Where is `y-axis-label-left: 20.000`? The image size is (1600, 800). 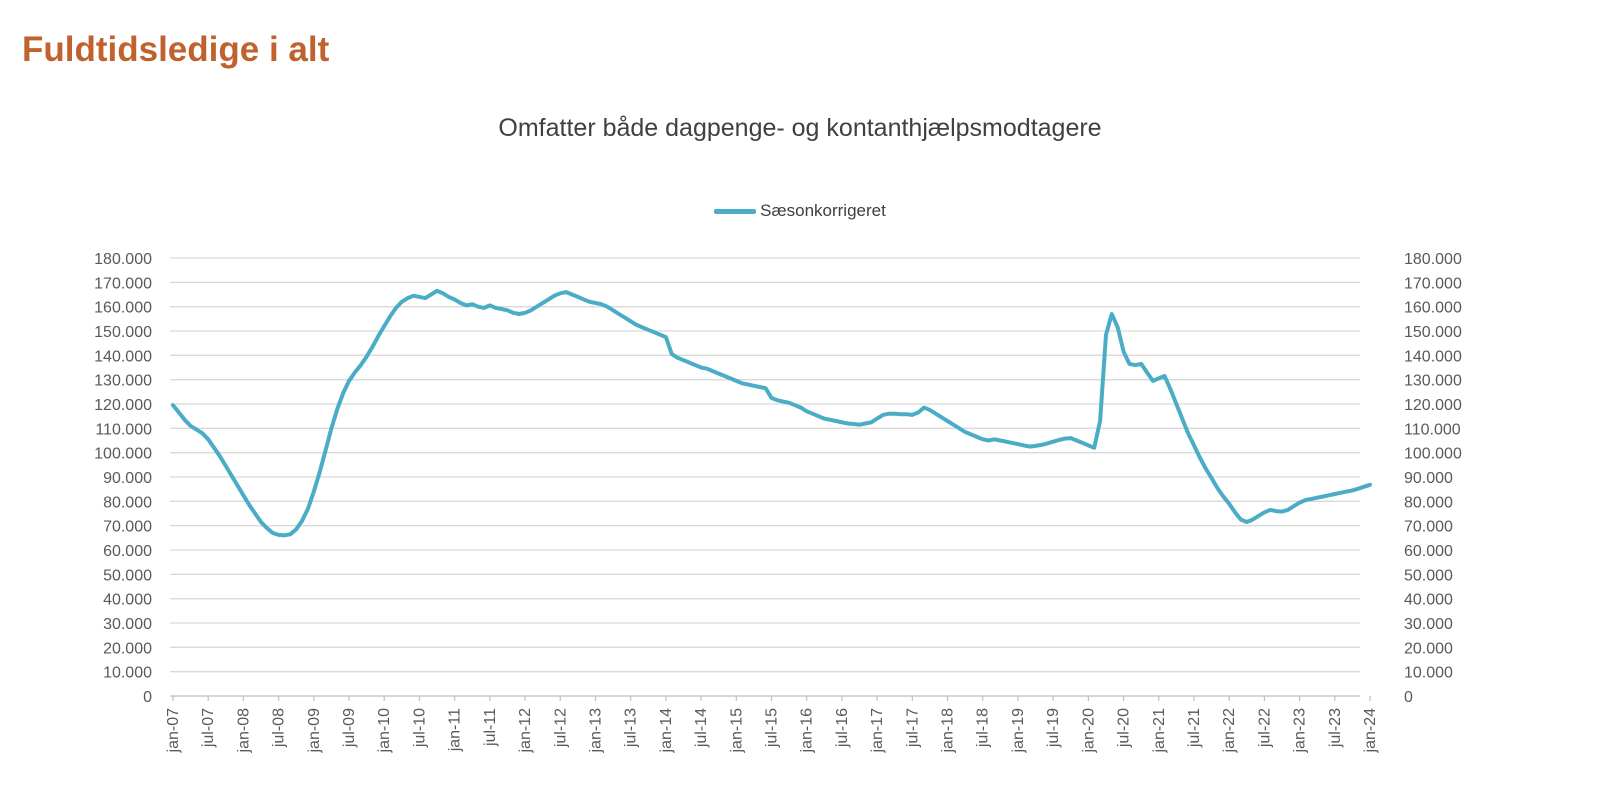 y-axis-label-left: 20.000 is located at coordinates (127, 648).